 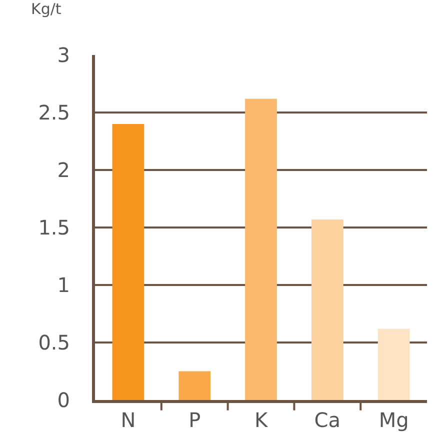 What do you see at coordinates (63, 170) in the screenshot?
I see `y-tick-label: 2` at bounding box center [63, 170].